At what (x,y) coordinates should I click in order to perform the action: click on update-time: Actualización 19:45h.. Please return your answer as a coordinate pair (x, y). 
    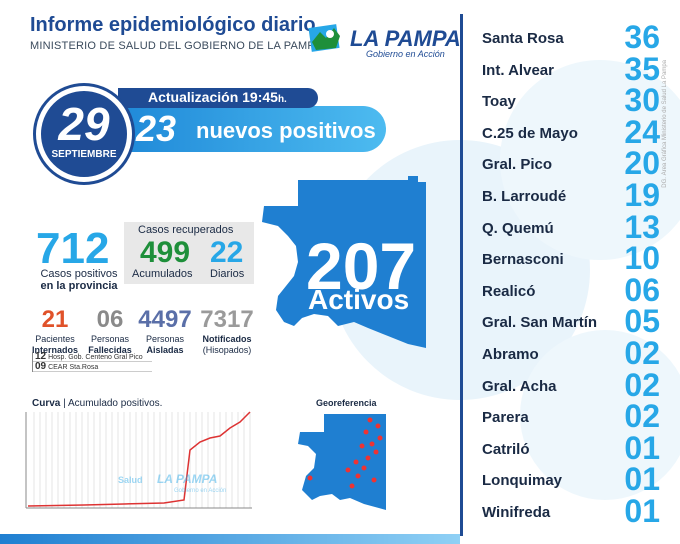
    Looking at the image, I should click on (217, 97).